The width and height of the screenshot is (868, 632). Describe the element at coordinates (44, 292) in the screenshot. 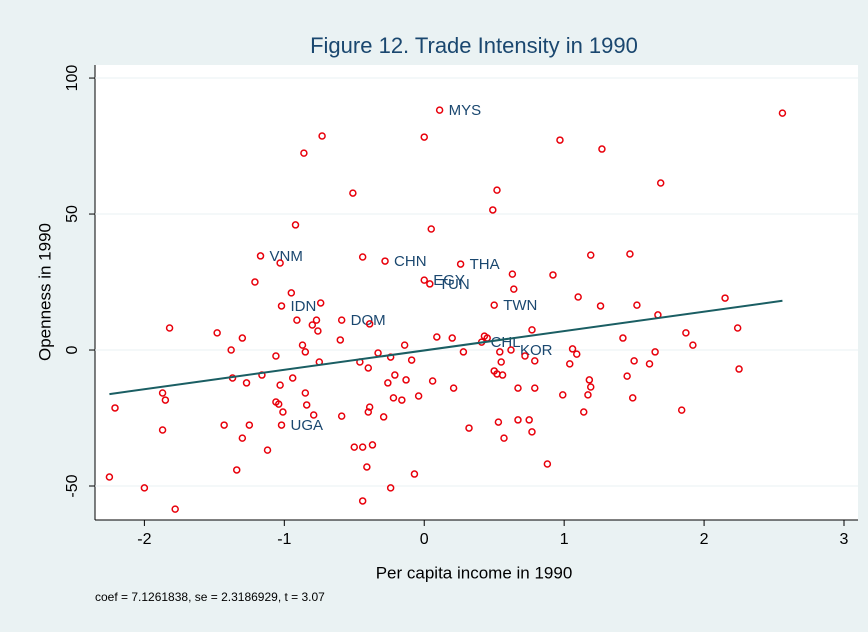

I see `y-axis-title: Openness in 1990` at that location.